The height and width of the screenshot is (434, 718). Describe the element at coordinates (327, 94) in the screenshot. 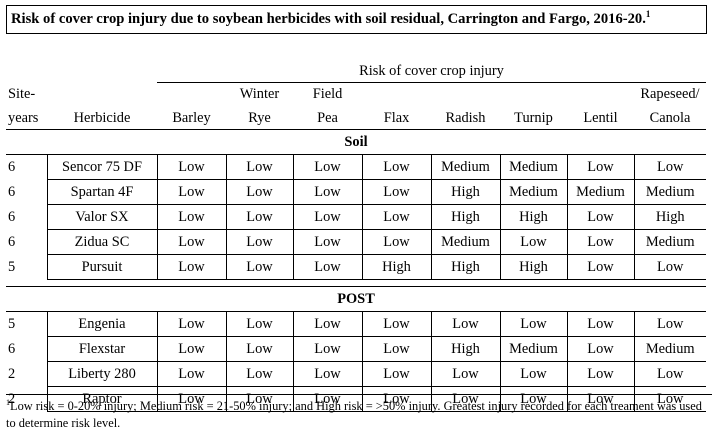

I see `crop-header-line1: Field` at that location.